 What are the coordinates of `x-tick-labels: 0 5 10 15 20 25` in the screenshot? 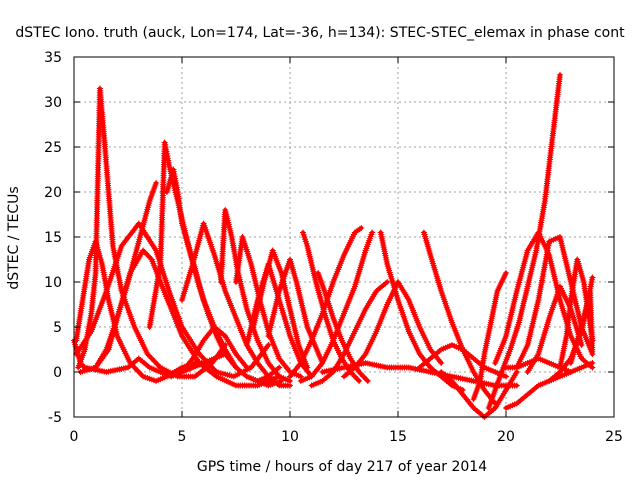 It's located at (346, 437).